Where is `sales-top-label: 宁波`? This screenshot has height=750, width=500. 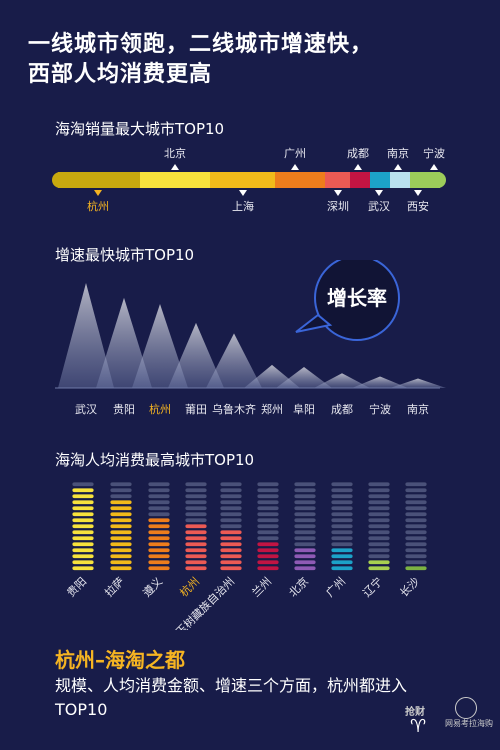
sales-top-label: 宁波 is located at coordinates (434, 153).